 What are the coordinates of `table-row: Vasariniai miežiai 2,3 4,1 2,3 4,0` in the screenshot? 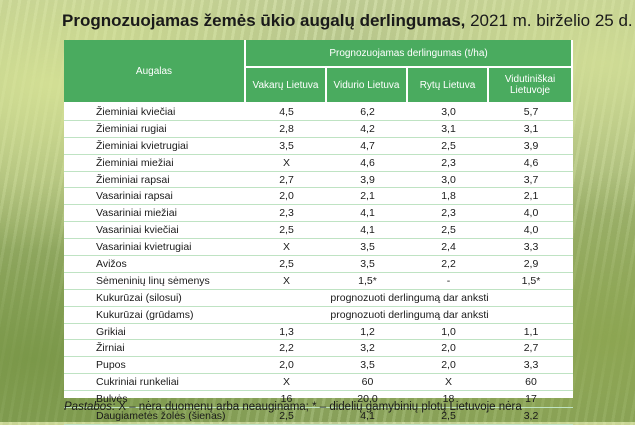 It's located at (319, 214).